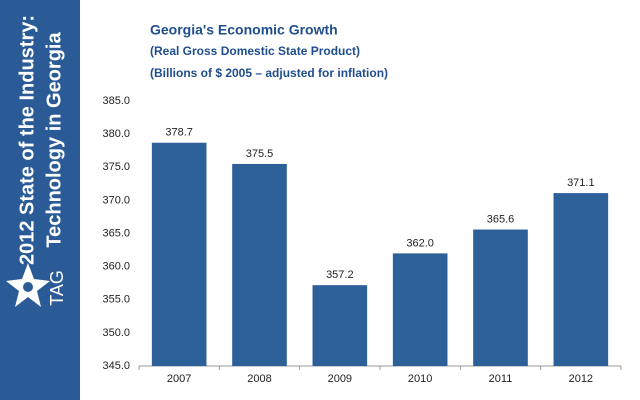 This screenshot has height=400, width=640. What do you see at coordinates (581, 183) in the screenshot?
I see `value-label: 371.1` at bounding box center [581, 183].